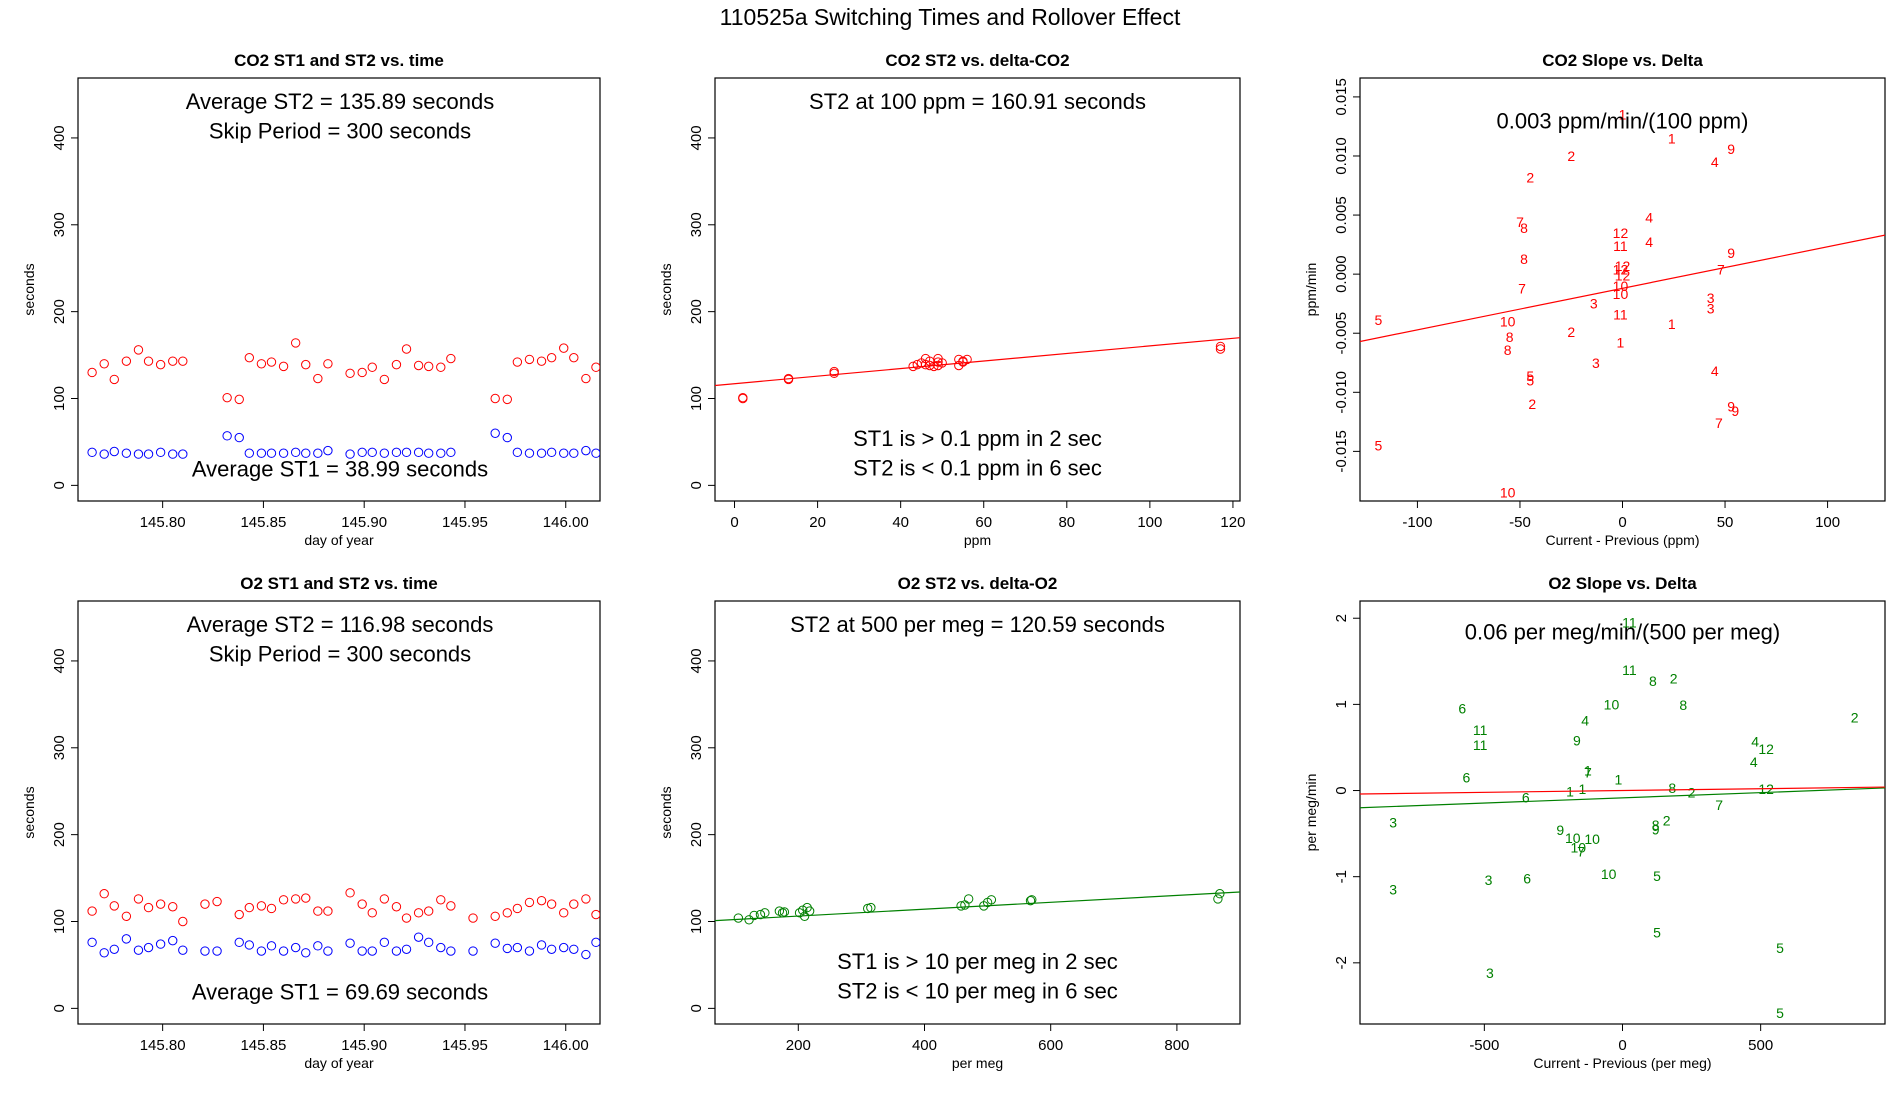  Describe the element at coordinates (798, 1045) in the screenshot. I see `x-tick-label: 200` at that location.